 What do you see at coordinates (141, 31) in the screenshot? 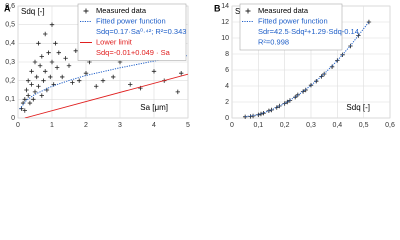
I see `legend-equation: Sdq=0.17·Sa⁰·⁴²; R²=0.343` at bounding box center [141, 31].